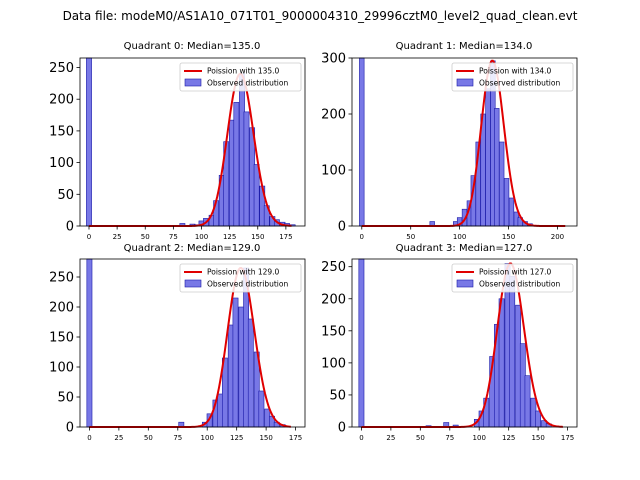 The height and width of the screenshot is (480, 640). I want to click on legend: Poission with 127.0 Observed distribution, so click(512, 278).